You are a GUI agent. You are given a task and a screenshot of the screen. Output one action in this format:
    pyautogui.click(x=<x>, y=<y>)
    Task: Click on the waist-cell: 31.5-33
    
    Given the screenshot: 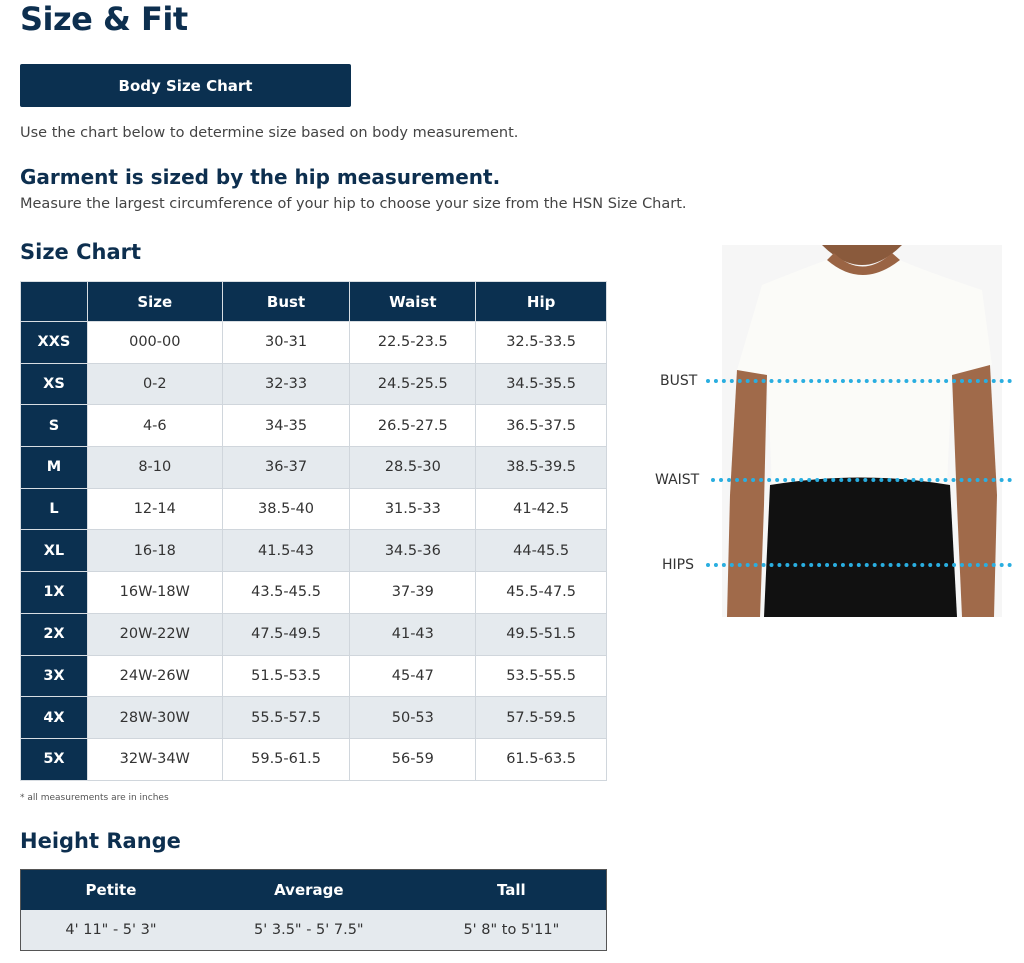 What is the action you would take?
    pyautogui.click(x=413, y=509)
    